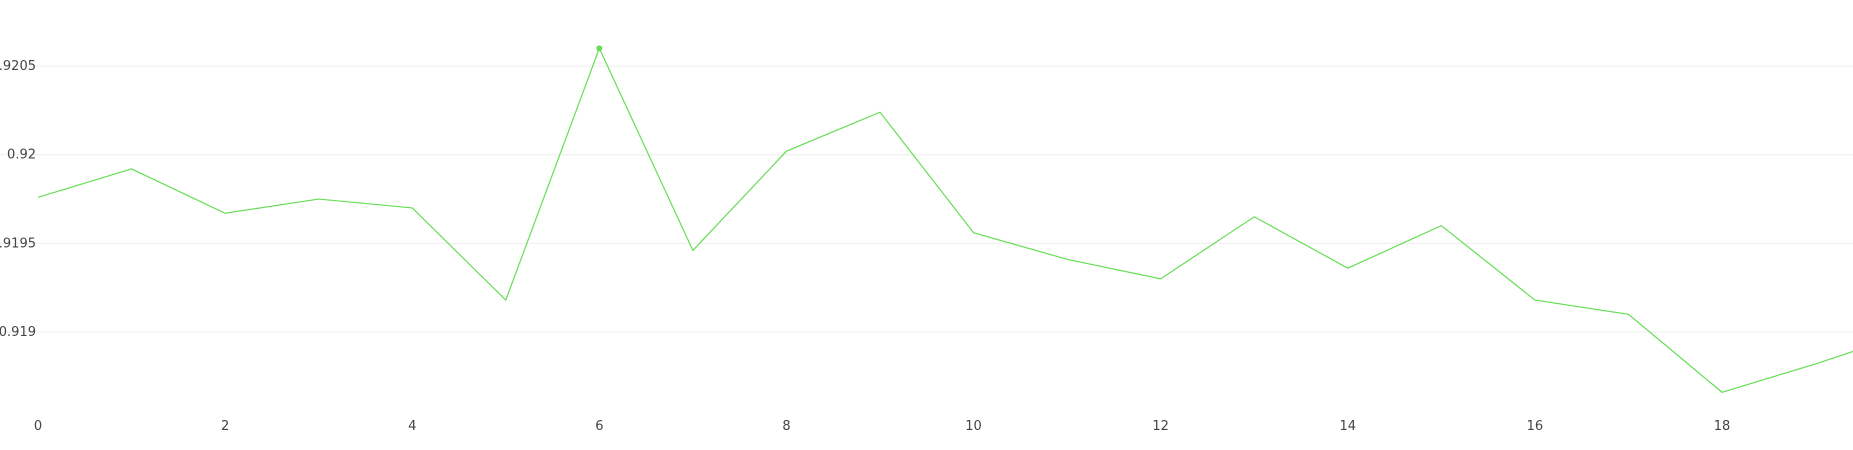 The image size is (1853, 450). What do you see at coordinates (412, 426) in the screenshot?
I see `x-tick-label: 4` at bounding box center [412, 426].